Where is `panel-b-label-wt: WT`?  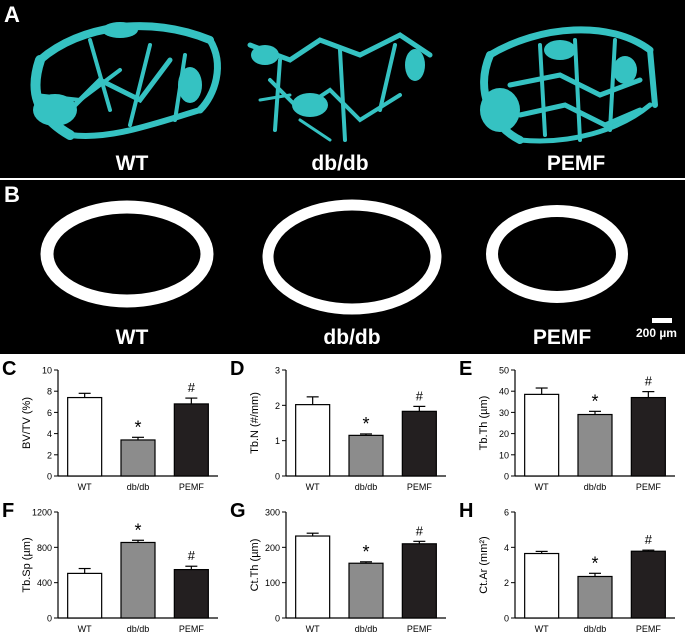
panel-b-label-wt: WT is located at coordinates (132, 337).